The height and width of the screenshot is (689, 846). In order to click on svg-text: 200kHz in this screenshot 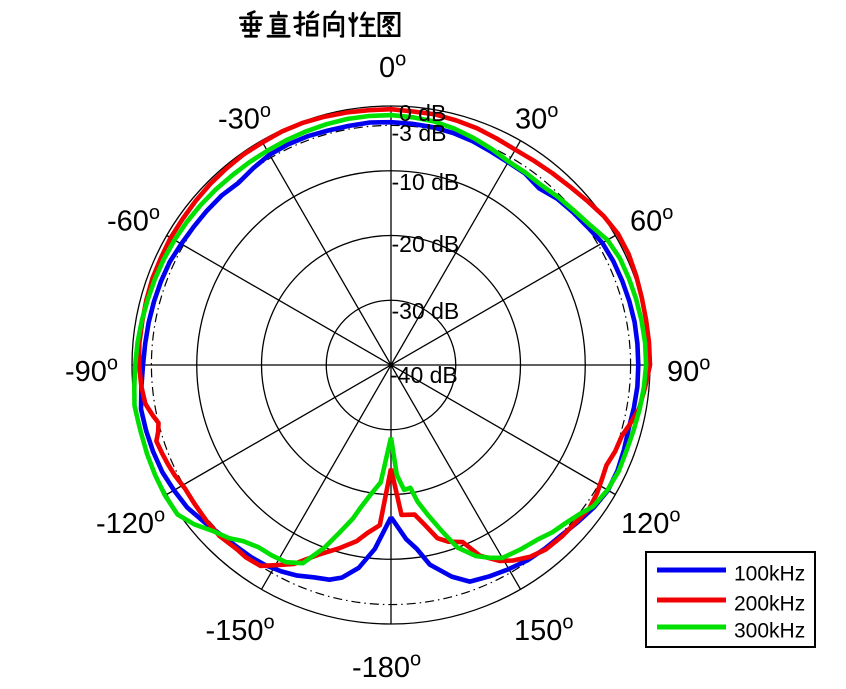, I will do `click(769, 604)`.